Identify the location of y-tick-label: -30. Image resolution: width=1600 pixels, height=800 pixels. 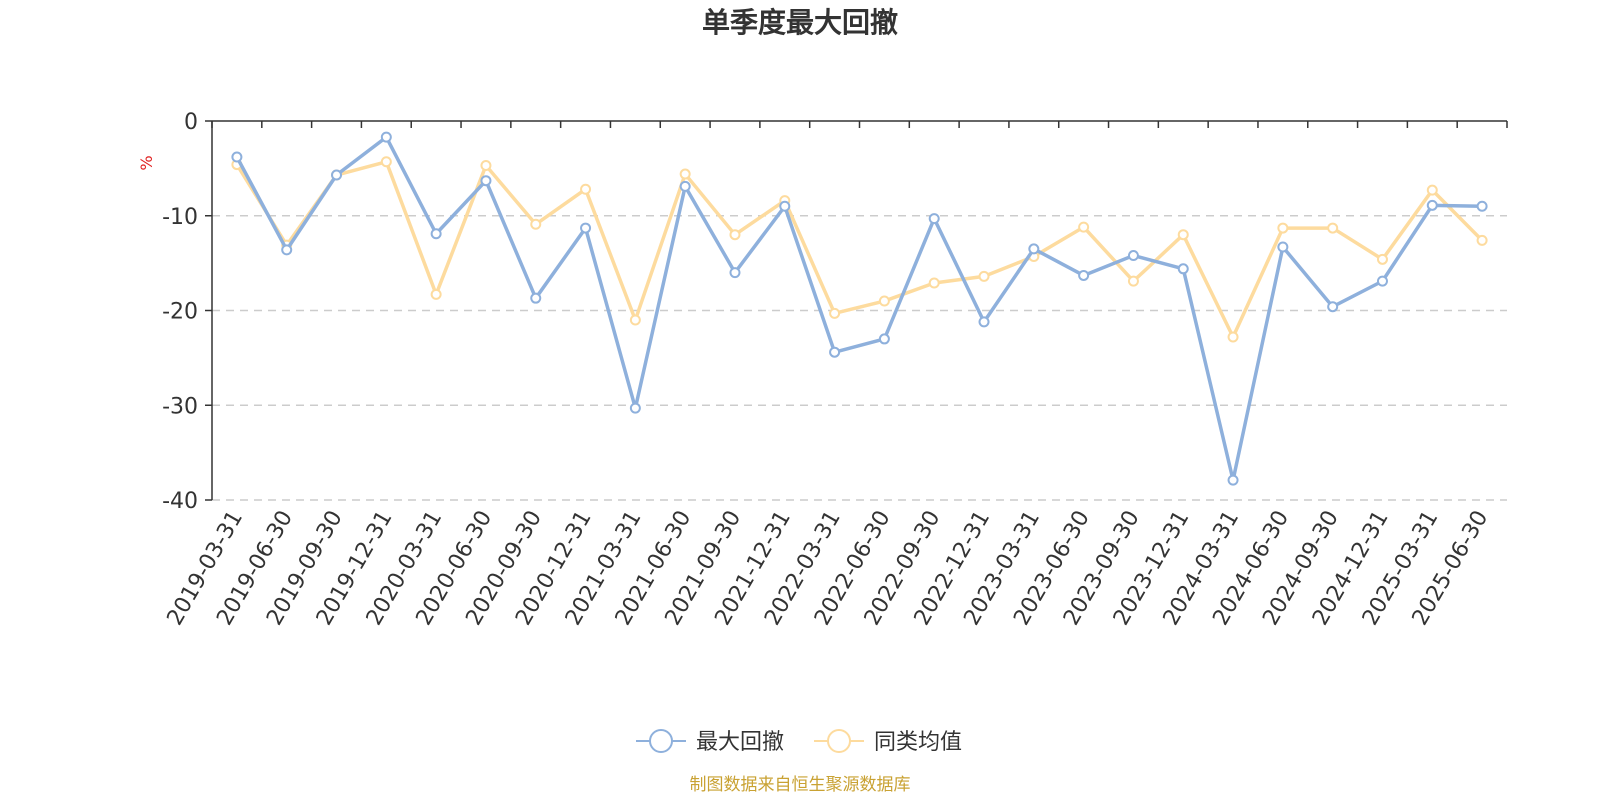
(180, 406).